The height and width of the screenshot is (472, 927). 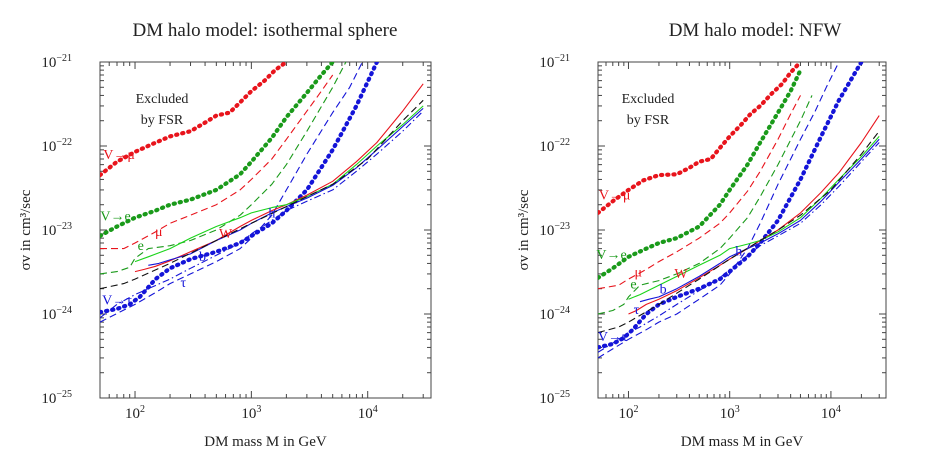 I want to click on chart-title: DM halo model: NFW, so click(x=755, y=30).